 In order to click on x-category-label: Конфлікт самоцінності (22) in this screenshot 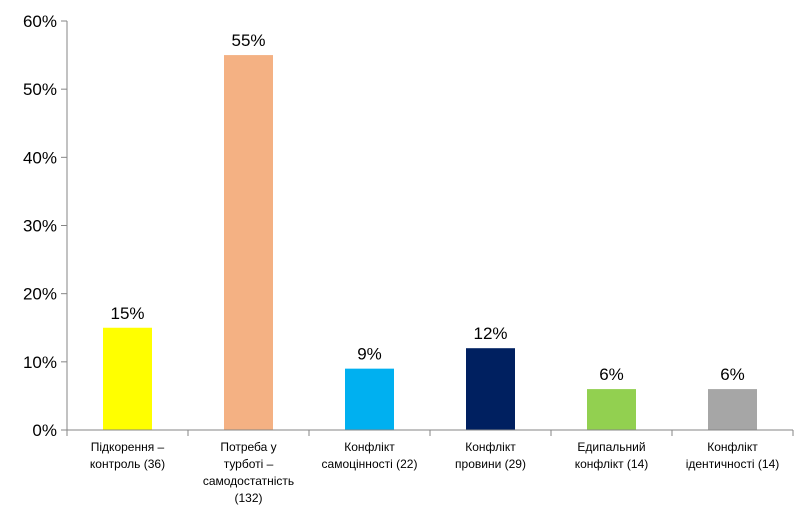, I will do `click(370, 455)`.